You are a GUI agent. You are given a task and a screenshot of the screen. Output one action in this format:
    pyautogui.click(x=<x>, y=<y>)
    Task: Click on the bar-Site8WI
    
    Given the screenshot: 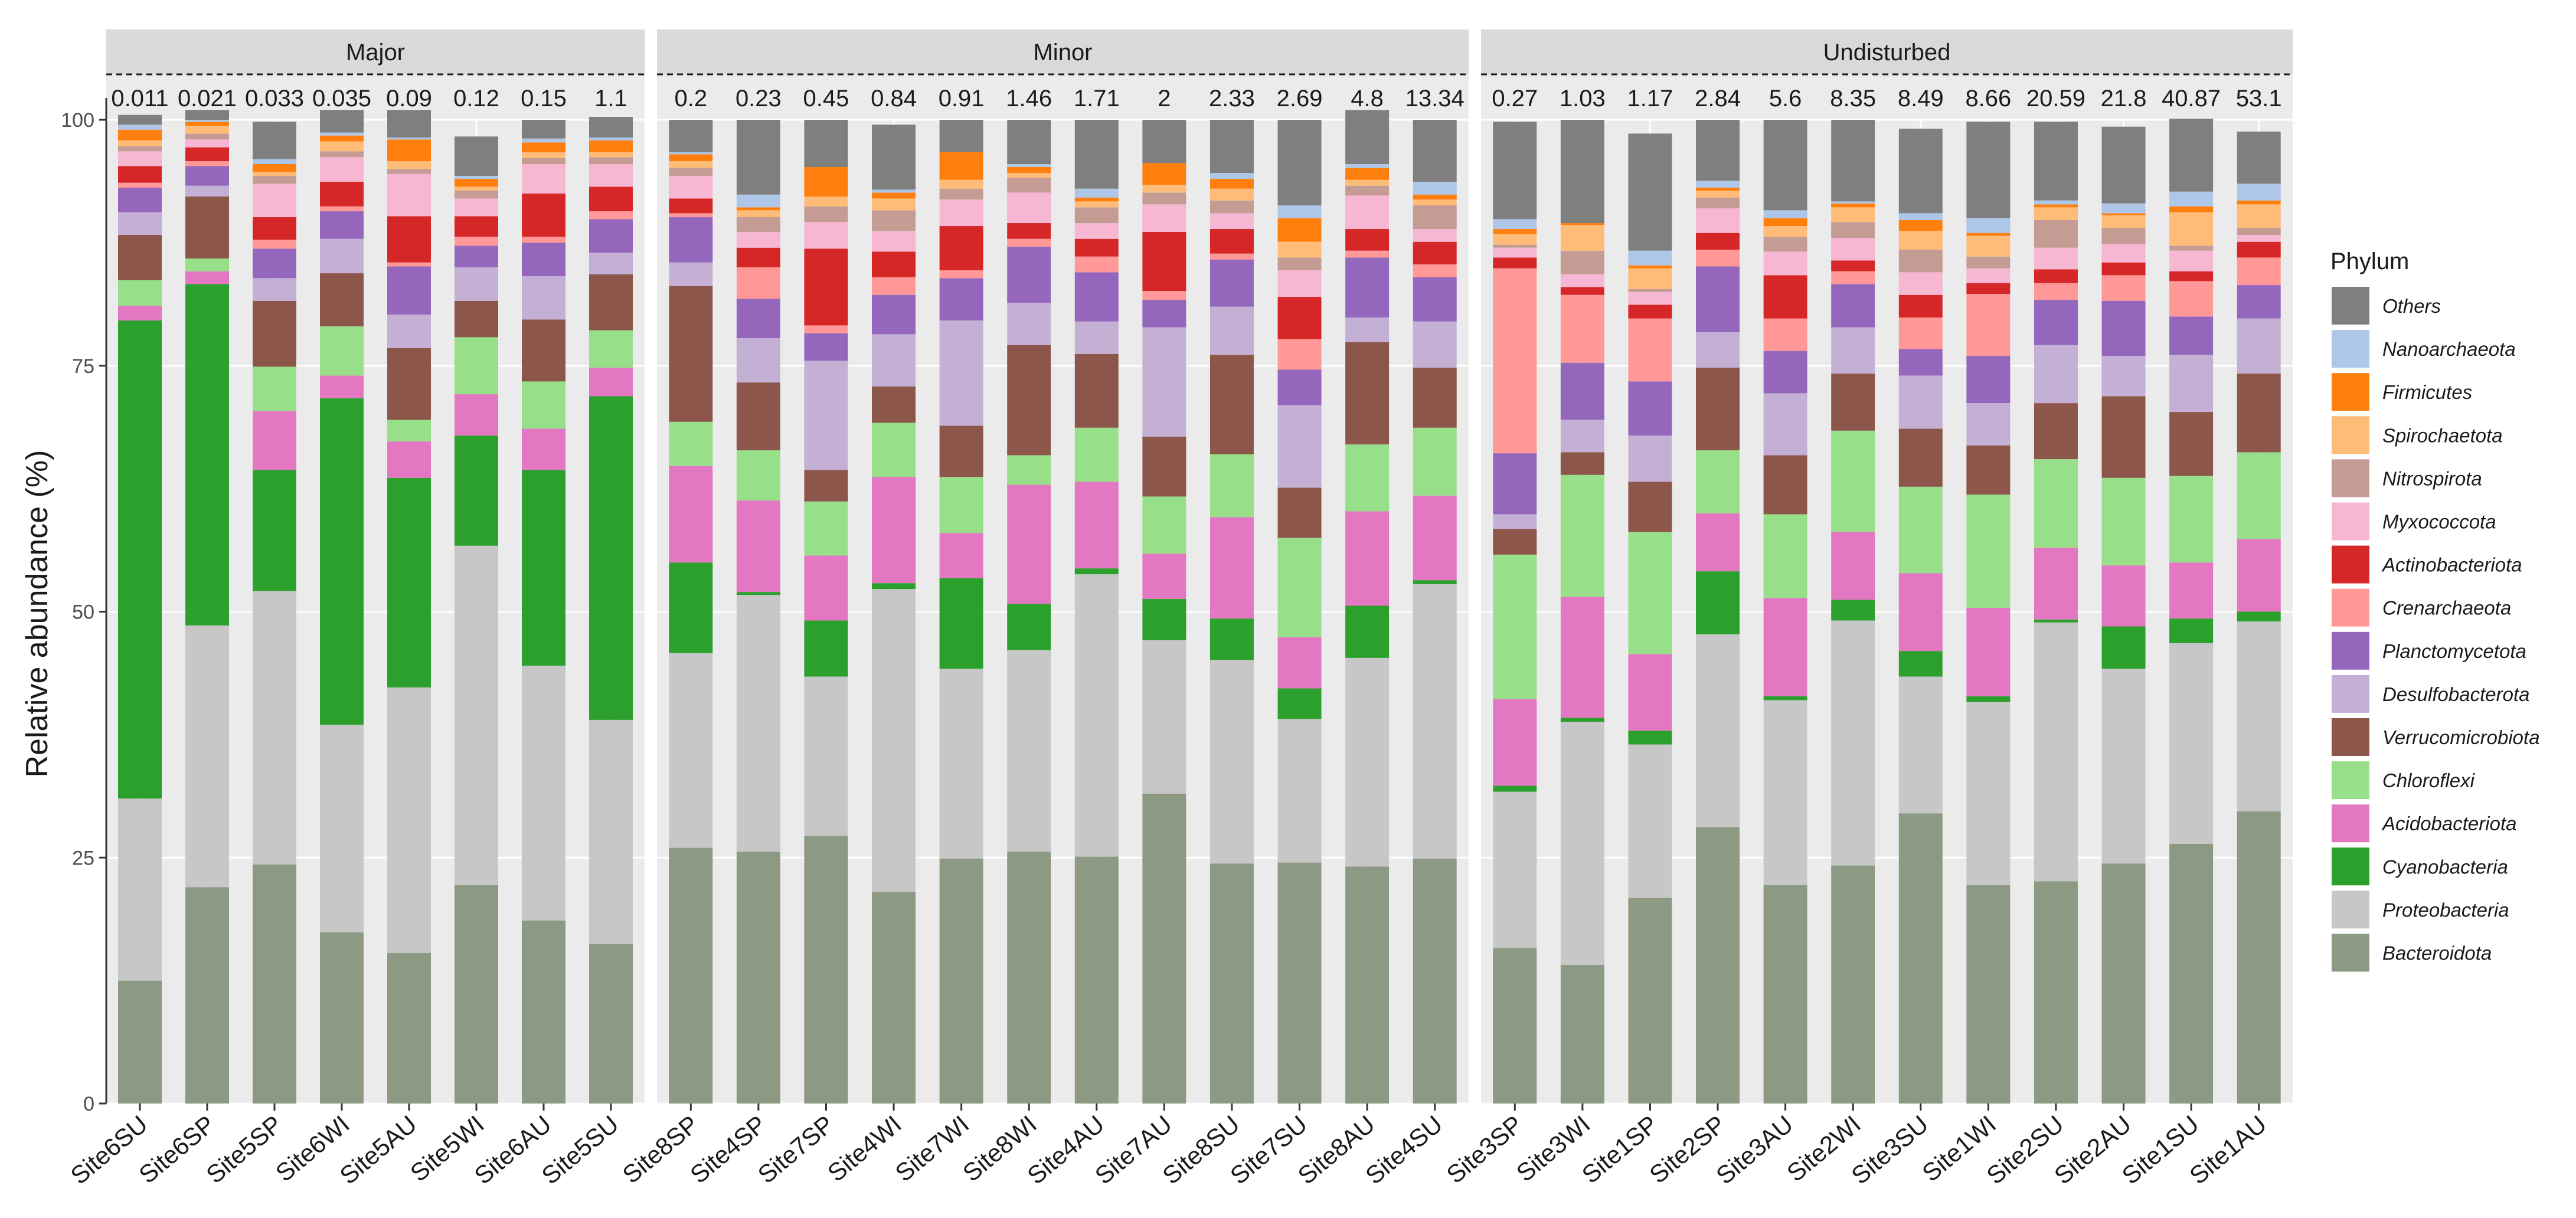 What is the action you would take?
    pyautogui.click(x=1029, y=612)
    